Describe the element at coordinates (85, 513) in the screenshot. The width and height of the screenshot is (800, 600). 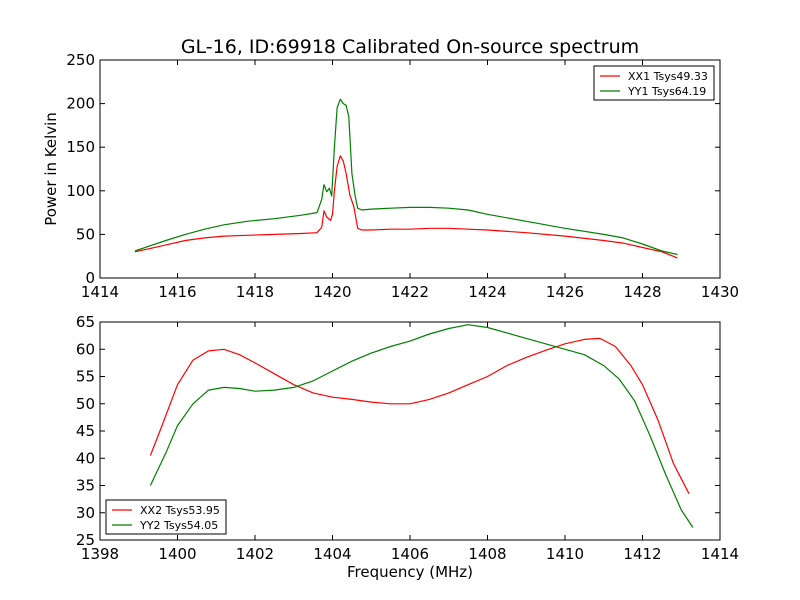
I see `y-tick-label: 30` at that location.